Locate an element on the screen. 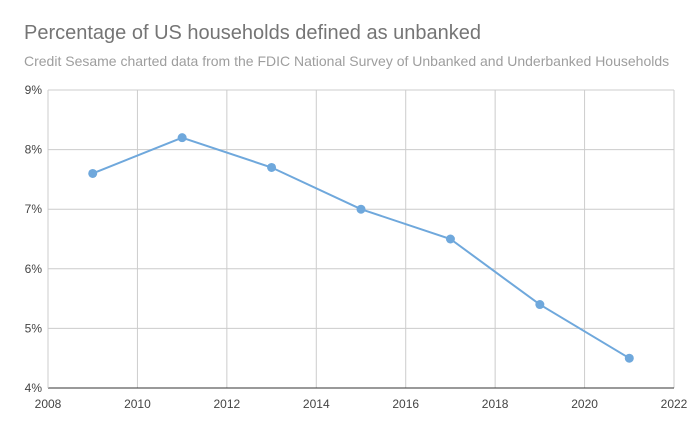  y-tick-label: 4% is located at coordinates (34, 388).